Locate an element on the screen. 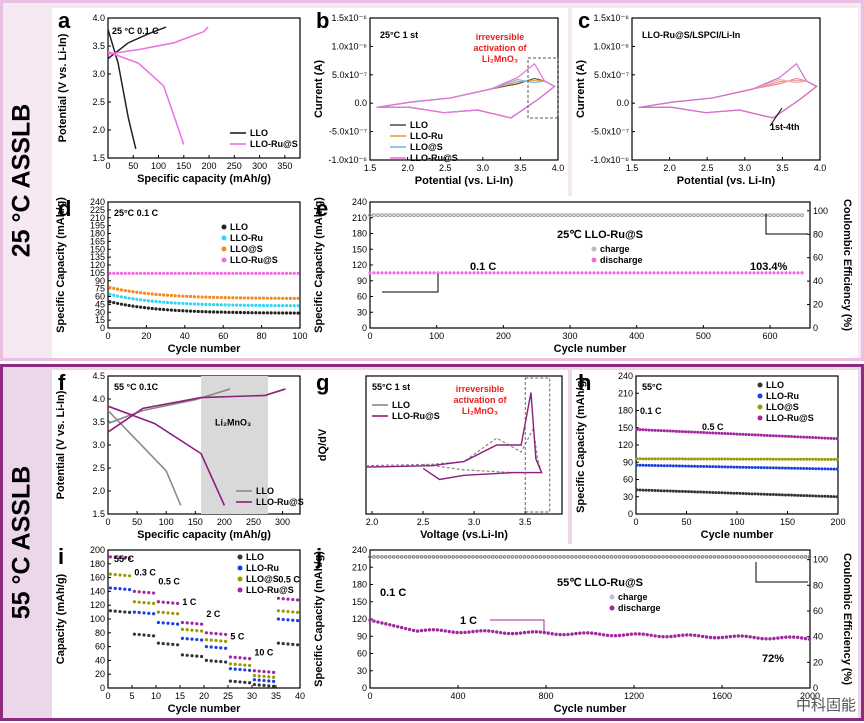 The image size is (864, 723). y-tick-label: 210 is located at coordinates (359, 218).